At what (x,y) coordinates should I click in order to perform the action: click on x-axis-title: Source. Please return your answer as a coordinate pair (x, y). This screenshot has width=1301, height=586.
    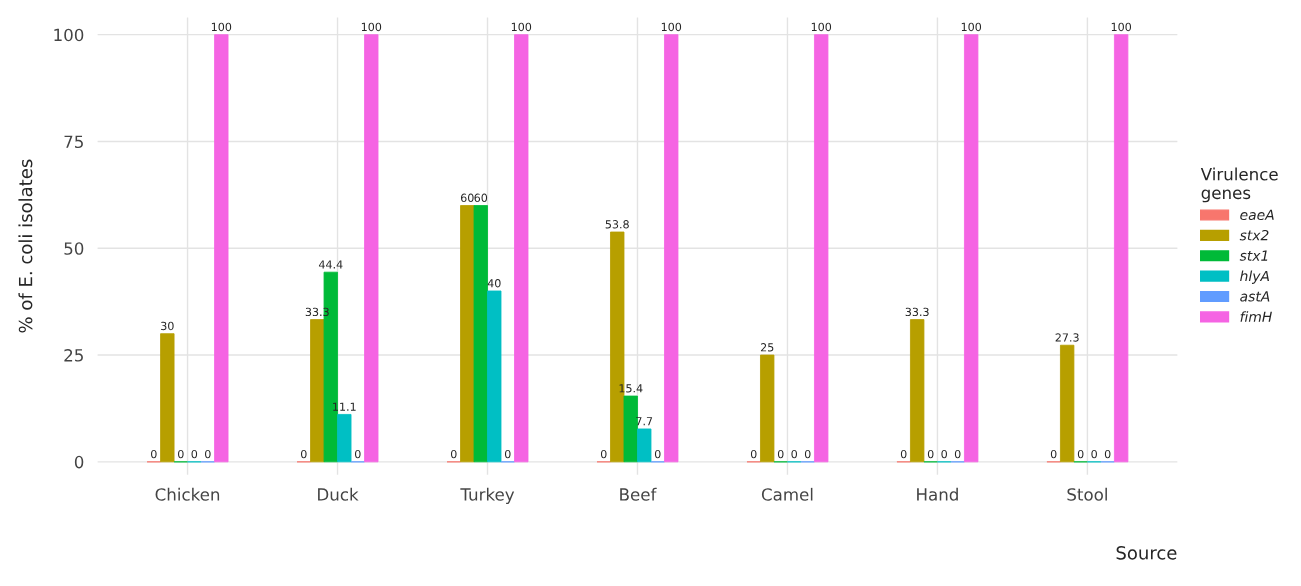
    Looking at the image, I should click on (1146, 552).